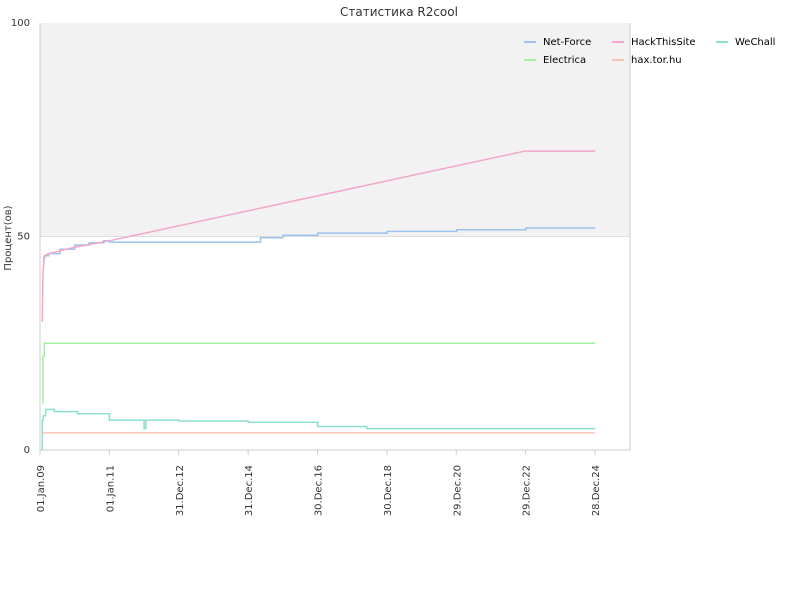  I want to click on x-tick-label: 30.Dec.16, so click(319, 490).